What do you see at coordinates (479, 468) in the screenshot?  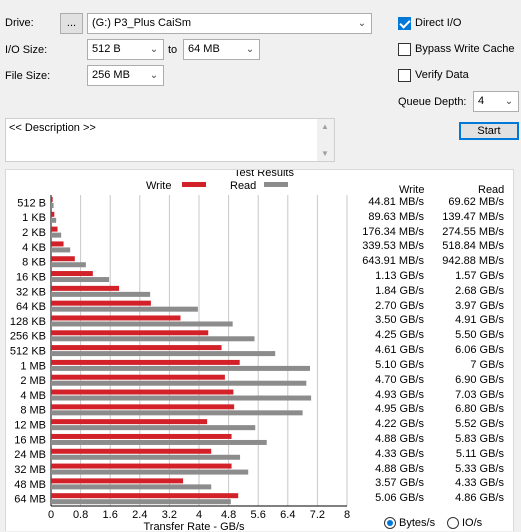 I see `read-value: 5.33 GB/s` at bounding box center [479, 468].